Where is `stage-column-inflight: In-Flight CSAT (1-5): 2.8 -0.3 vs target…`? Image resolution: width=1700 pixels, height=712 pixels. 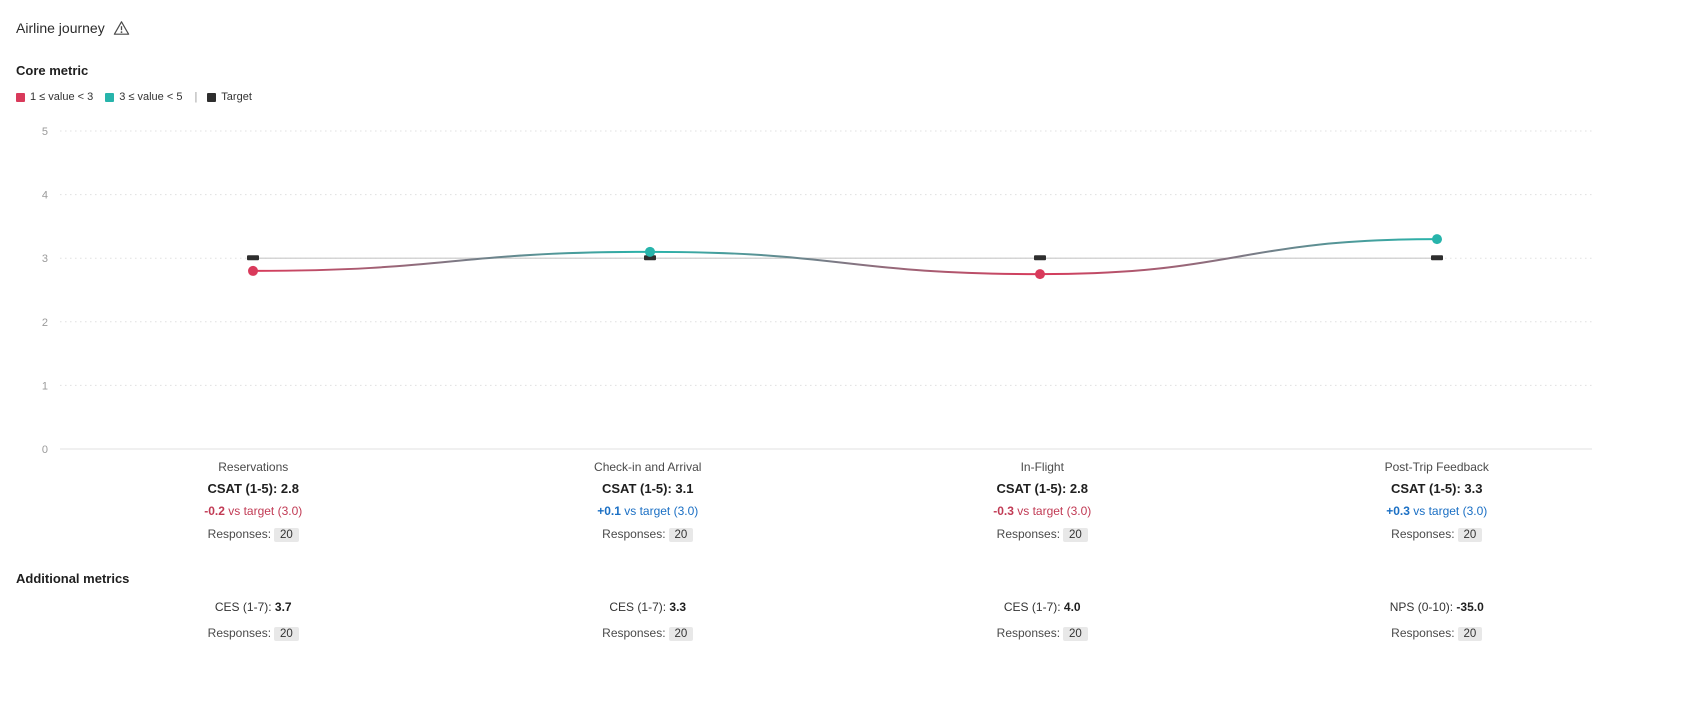 stage-column-inflight: In-Flight CSAT (1-5): 2.8 -0.3 vs target… is located at coordinates (1042, 501).